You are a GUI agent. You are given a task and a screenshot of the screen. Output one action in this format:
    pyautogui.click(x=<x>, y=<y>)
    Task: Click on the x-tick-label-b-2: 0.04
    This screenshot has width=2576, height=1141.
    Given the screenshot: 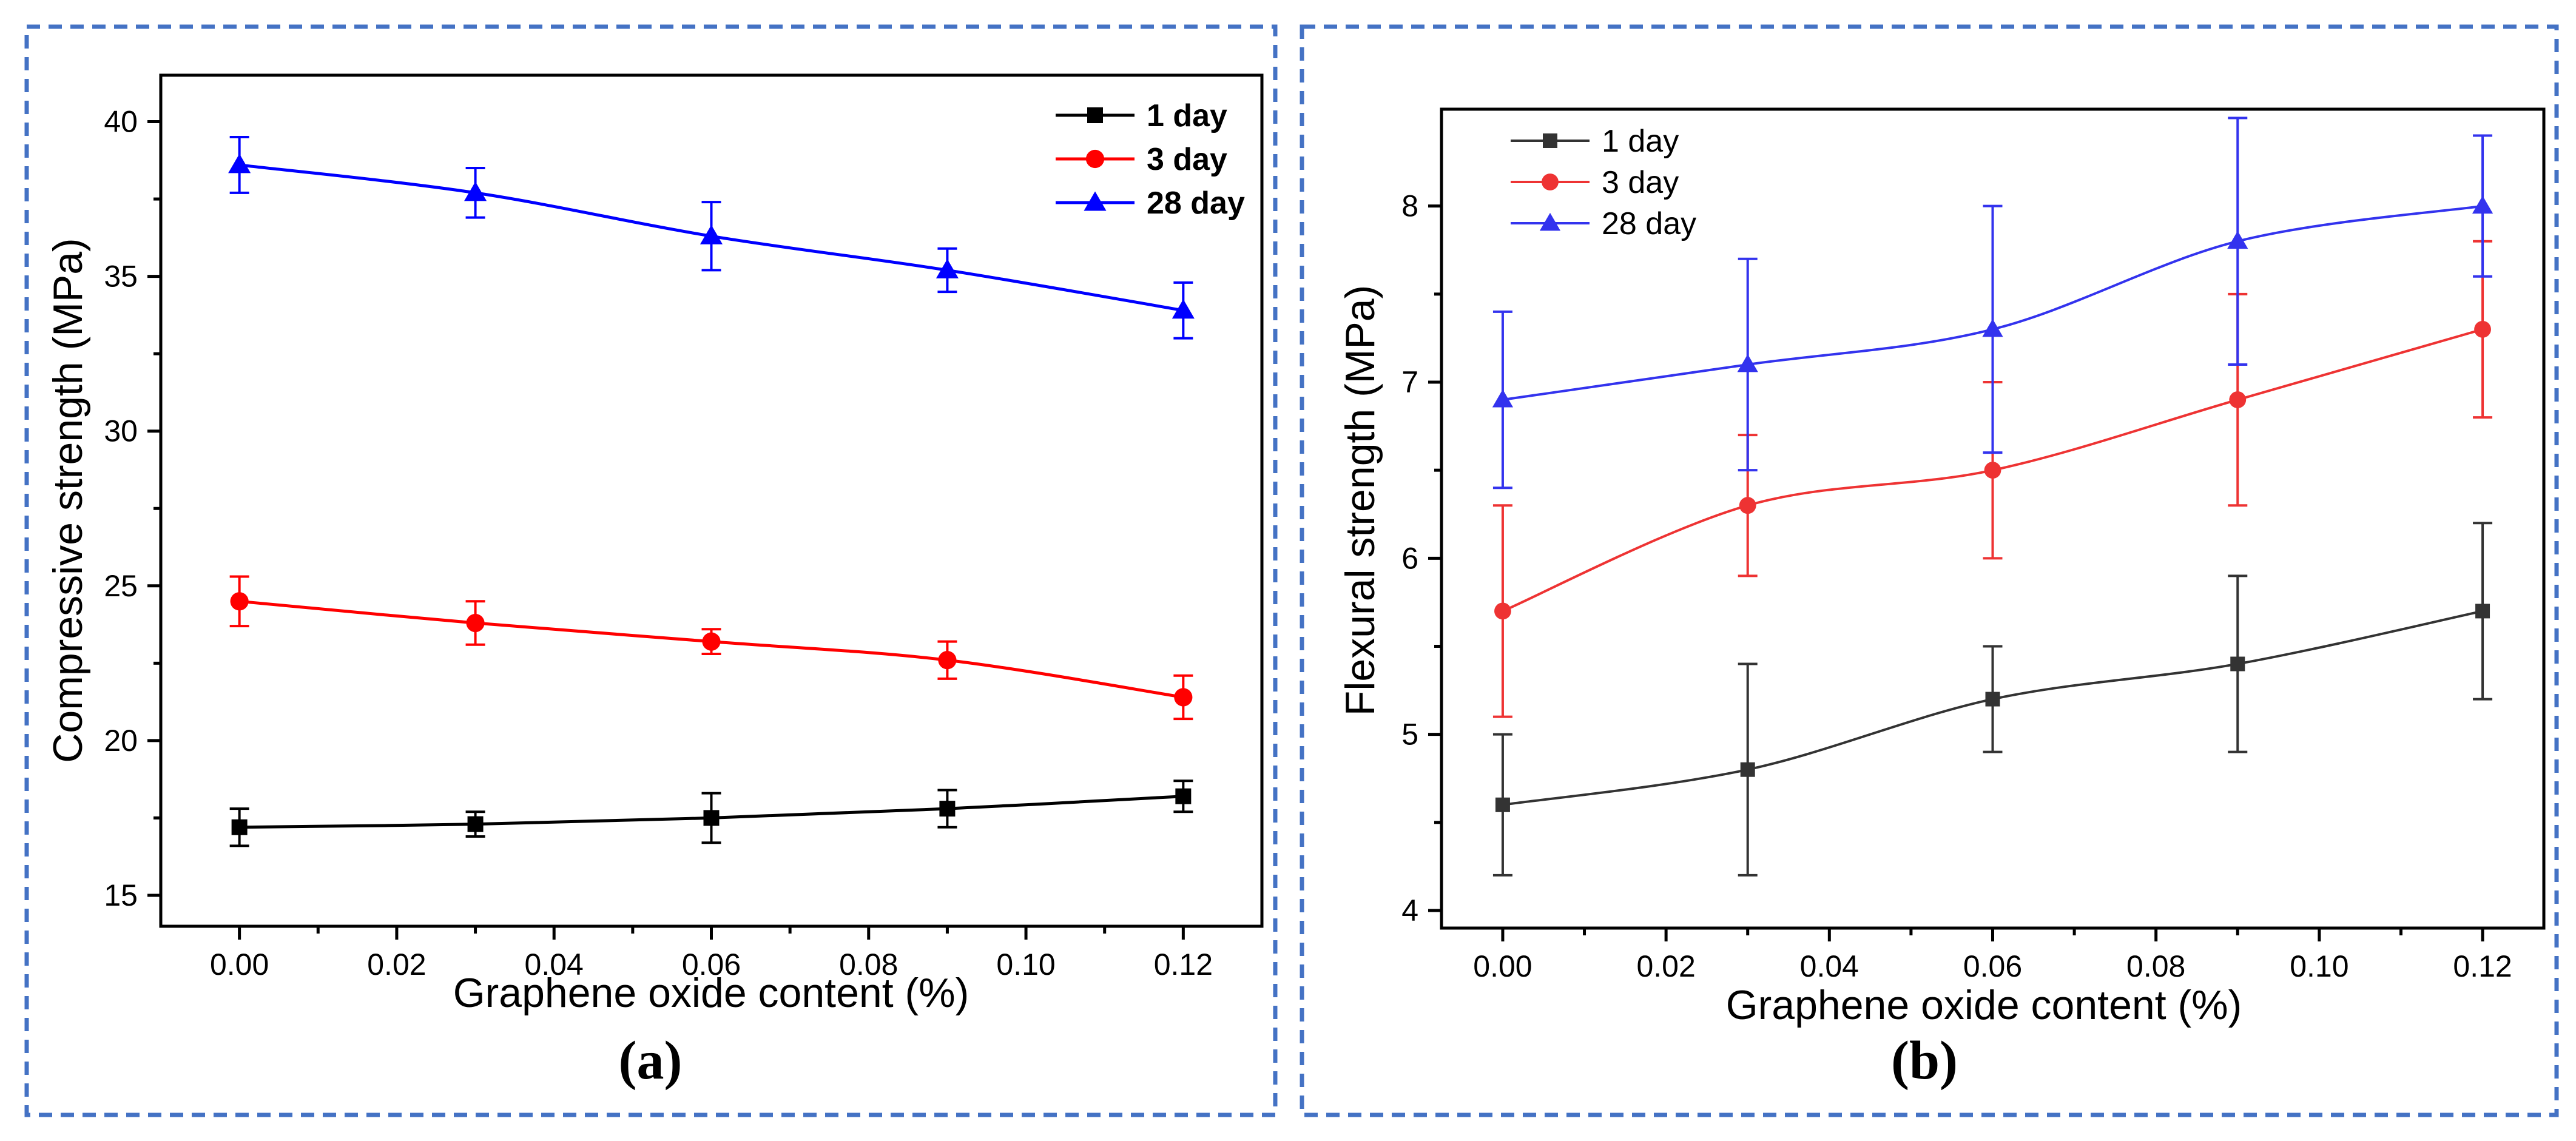 What is the action you would take?
    pyautogui.click(x=1829, y=966)
    